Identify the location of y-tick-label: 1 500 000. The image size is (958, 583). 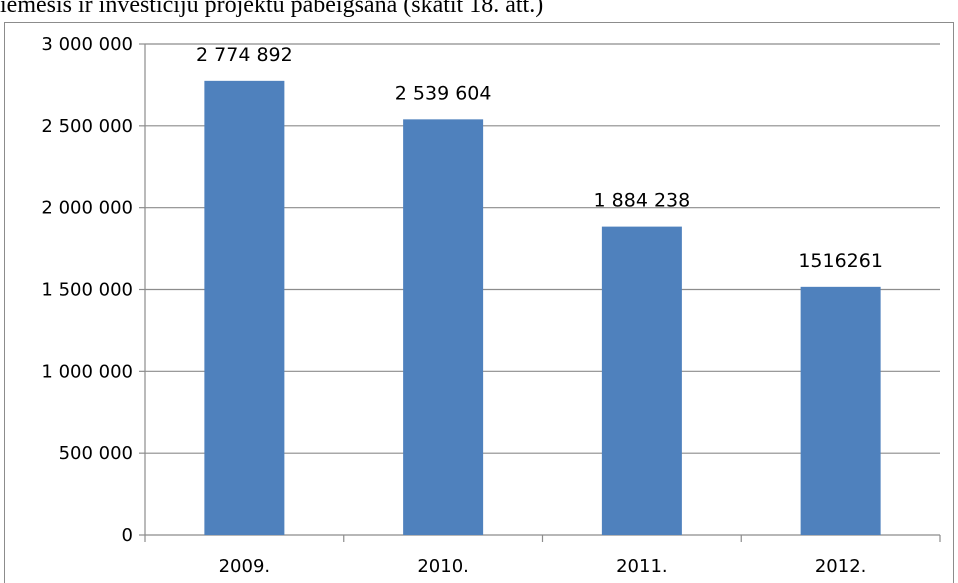
(87, 290).